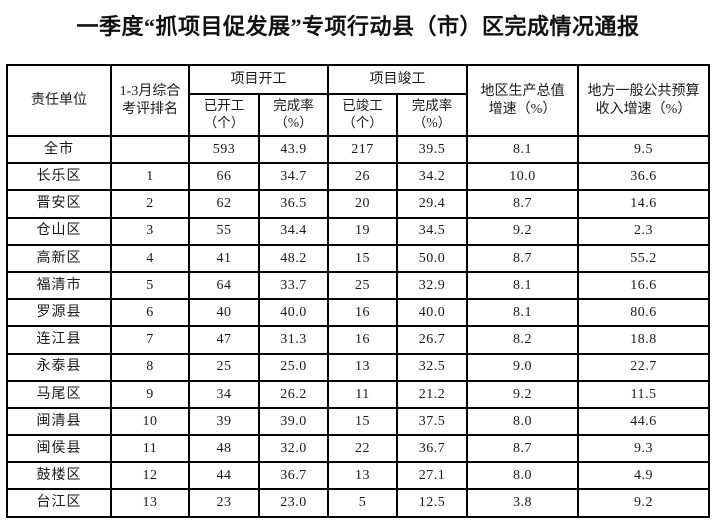 This screenshot has width=716, height=532. I want to click on rank-cell: 9, so click(150, 394).